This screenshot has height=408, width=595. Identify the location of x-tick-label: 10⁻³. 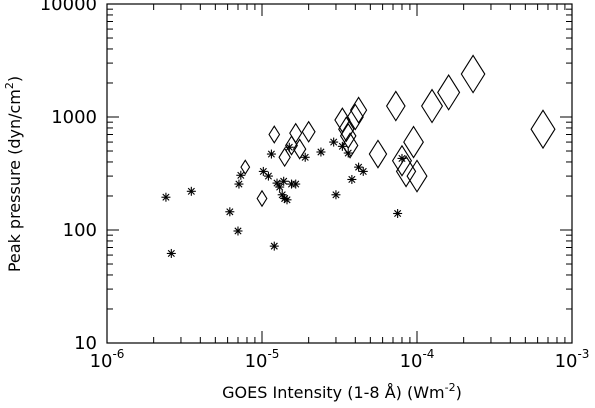
(572, 359).